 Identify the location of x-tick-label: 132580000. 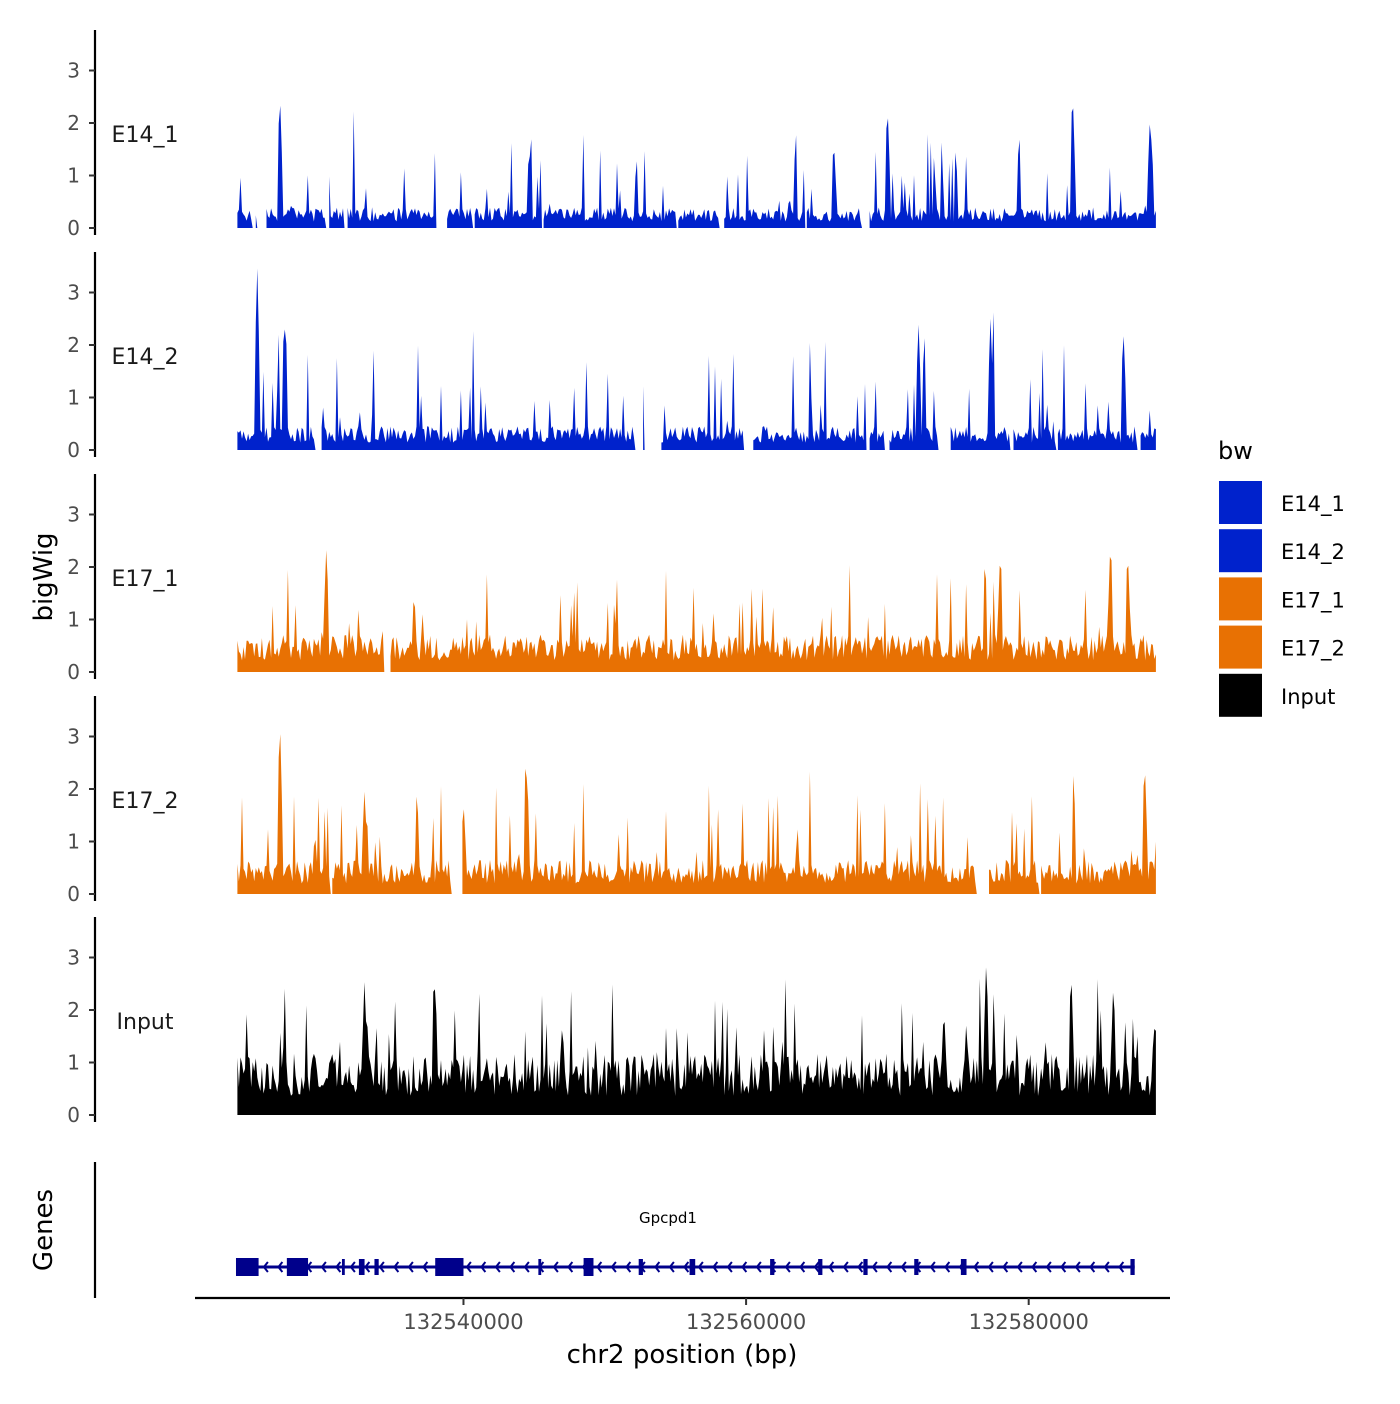
(1029, 1322).